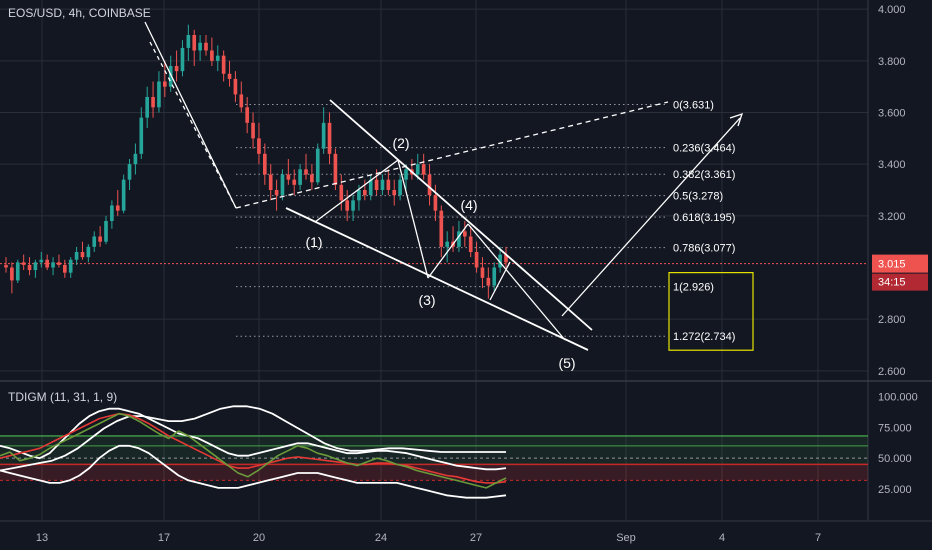 This screenshot has width=932, height=550. I want to click on trend-line-dashed-decline, so click(193, 125).